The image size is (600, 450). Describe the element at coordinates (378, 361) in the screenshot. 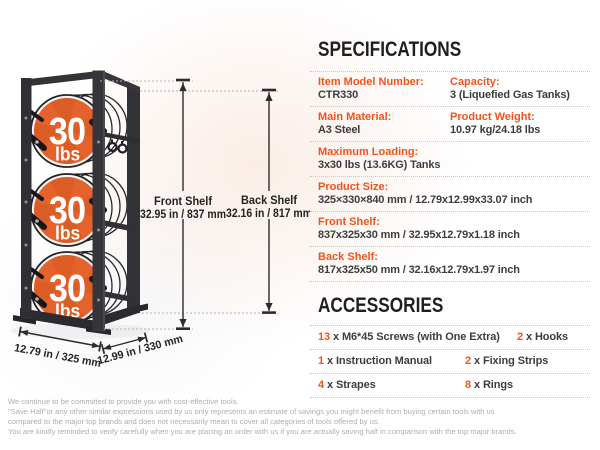

I see `accessory-text: x Instruction Manual` at that location.